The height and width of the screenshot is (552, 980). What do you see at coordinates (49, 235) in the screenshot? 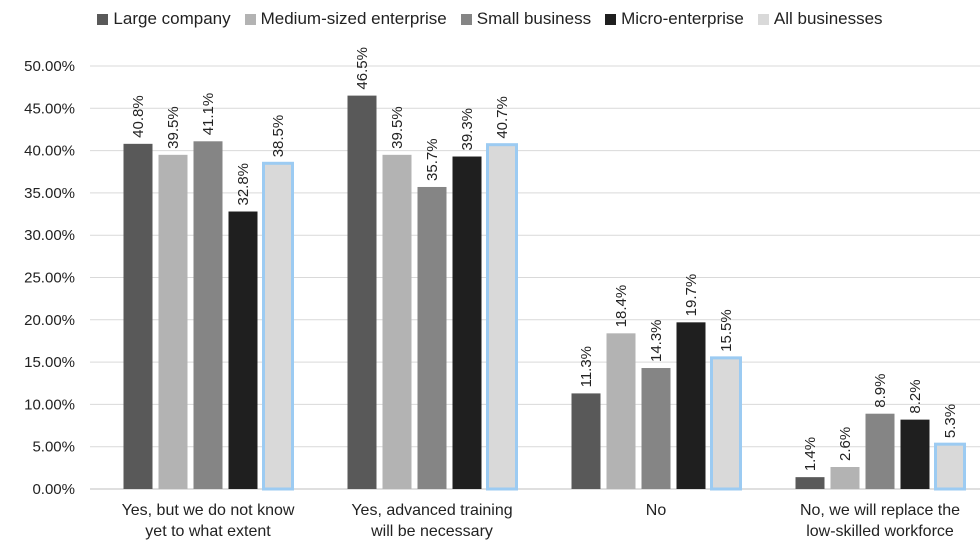
I see `y-tick-label: 30.00%` at bounding box center [49, 235].